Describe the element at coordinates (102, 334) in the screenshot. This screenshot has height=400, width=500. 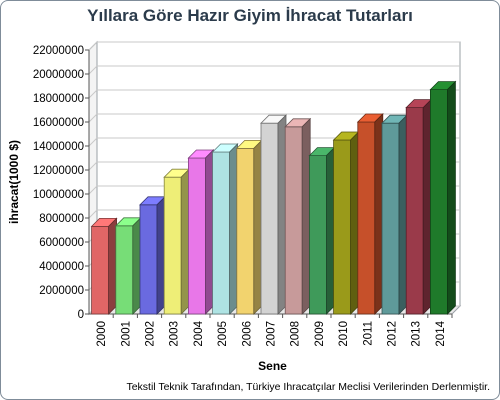
I see `x-tick-label: 2000` at that location.